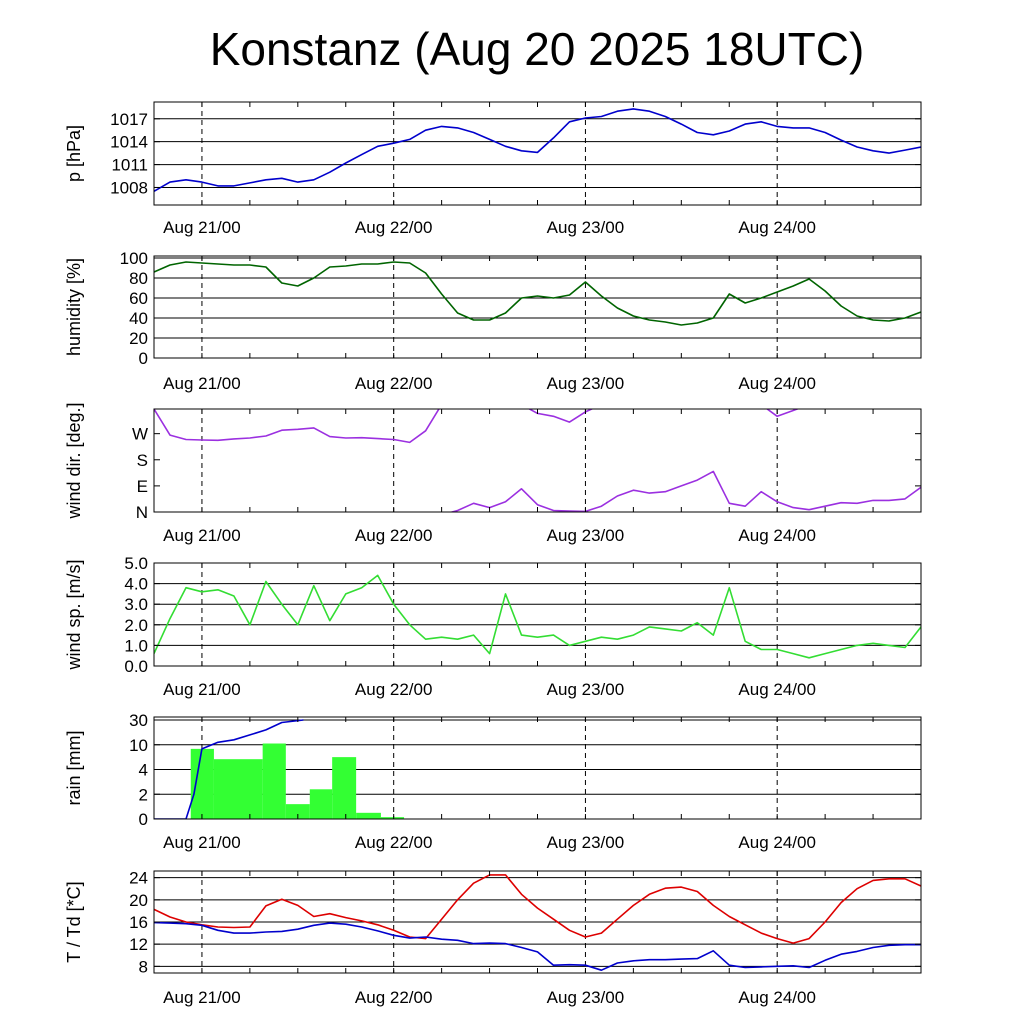  I want to click on chart-title: Konstanz (Aug 20 2025 18UTC), so click(537, 49).